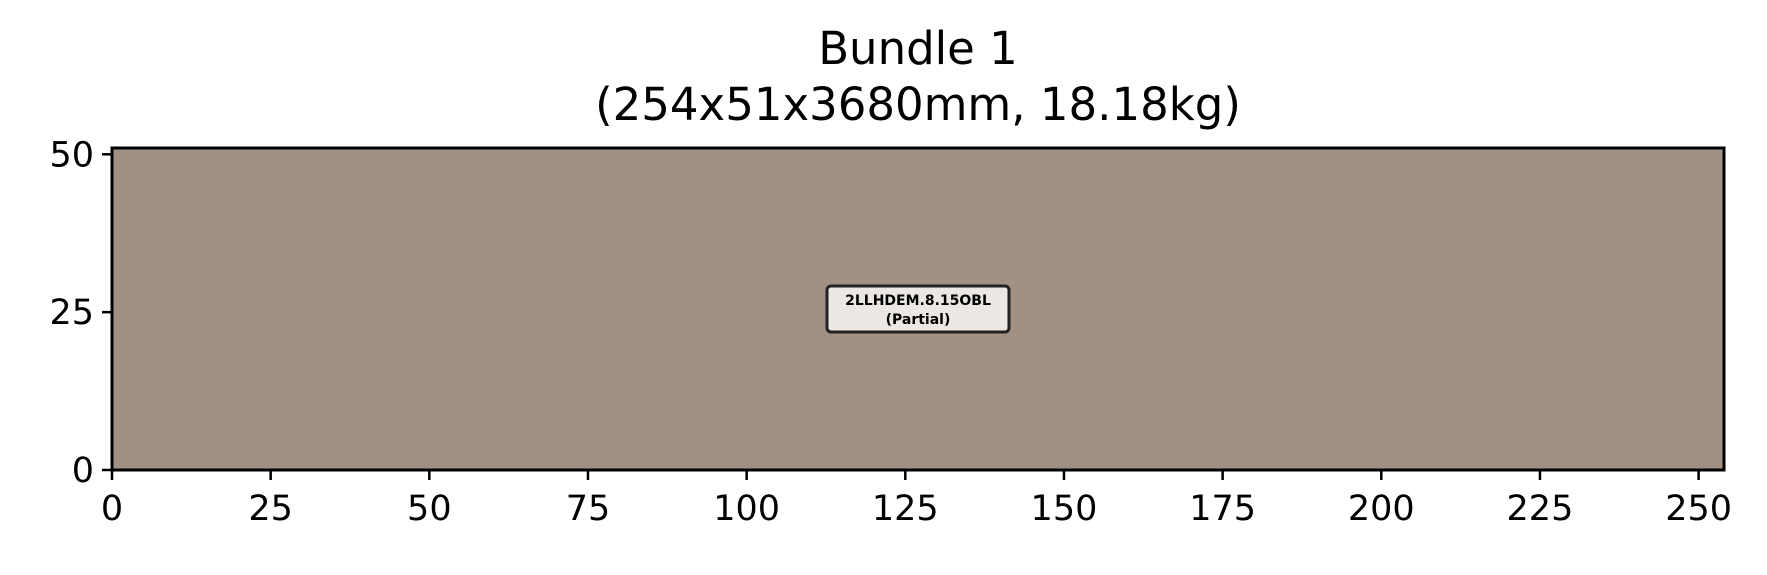 The image size is (1767, 575). What do you see at coordinates (112, 509) in the screenshot?
I see `x-tick-label-0: 0` at bounding box center [112, 509].